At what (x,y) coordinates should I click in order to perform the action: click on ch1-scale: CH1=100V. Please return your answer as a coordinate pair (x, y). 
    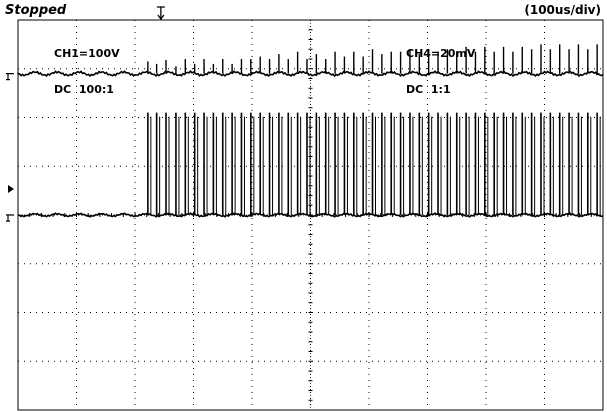
    Looking at the image, I should click on (87, 53).